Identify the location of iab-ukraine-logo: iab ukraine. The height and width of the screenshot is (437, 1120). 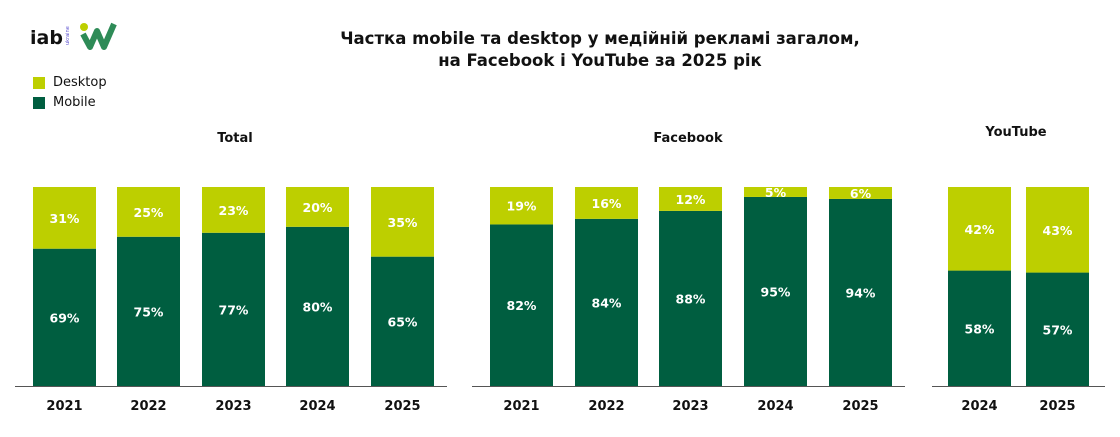
(77, 36).